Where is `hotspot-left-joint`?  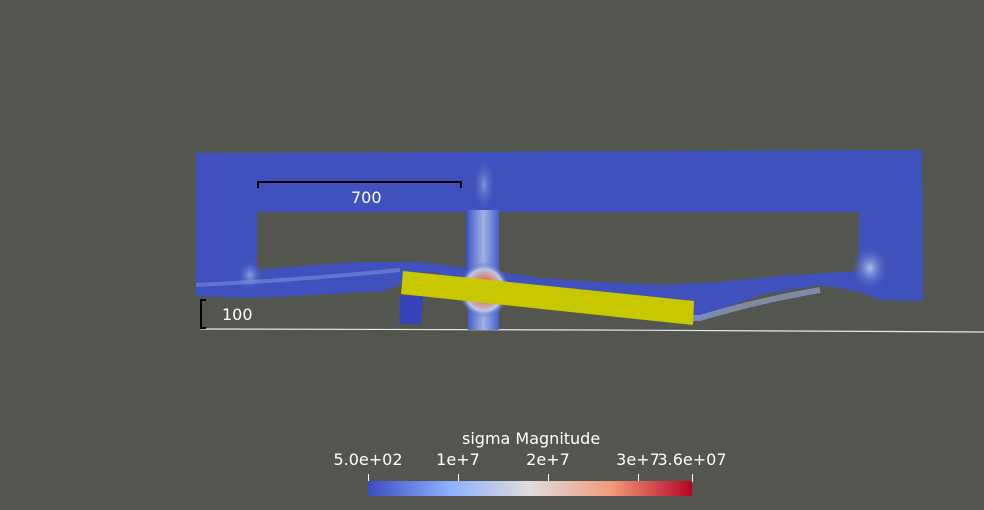 hotspot-left-joint is located at coordinates (250, 275).